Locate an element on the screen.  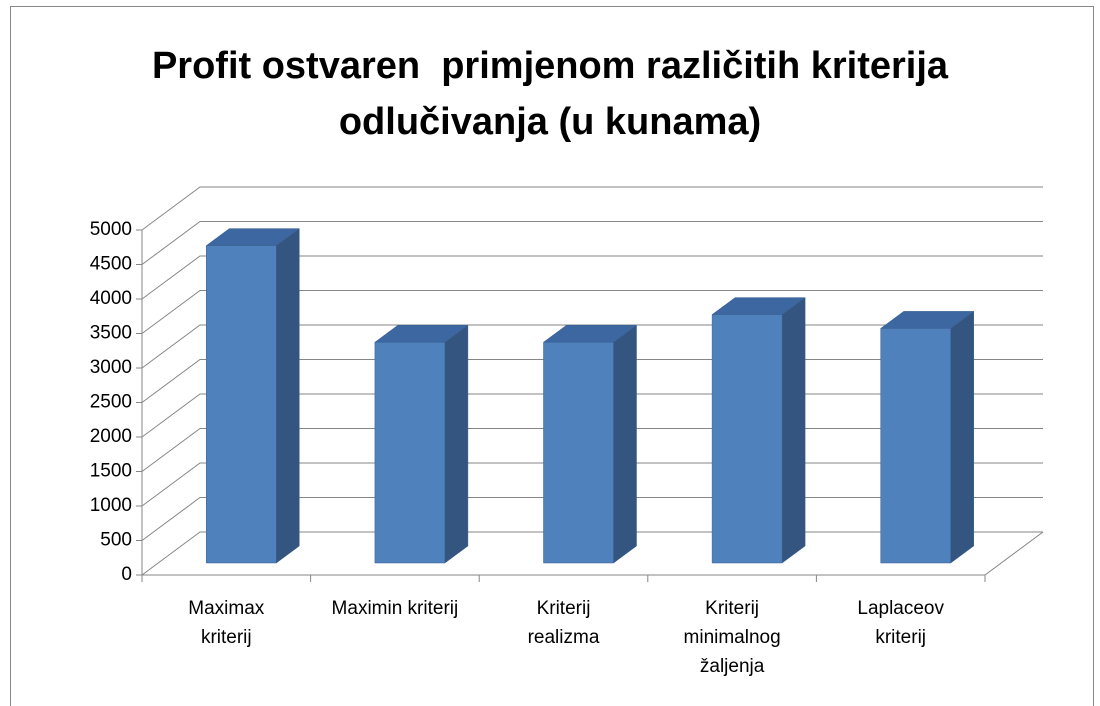
y-tick-label: 3500 is located at coordinates (111, 333).